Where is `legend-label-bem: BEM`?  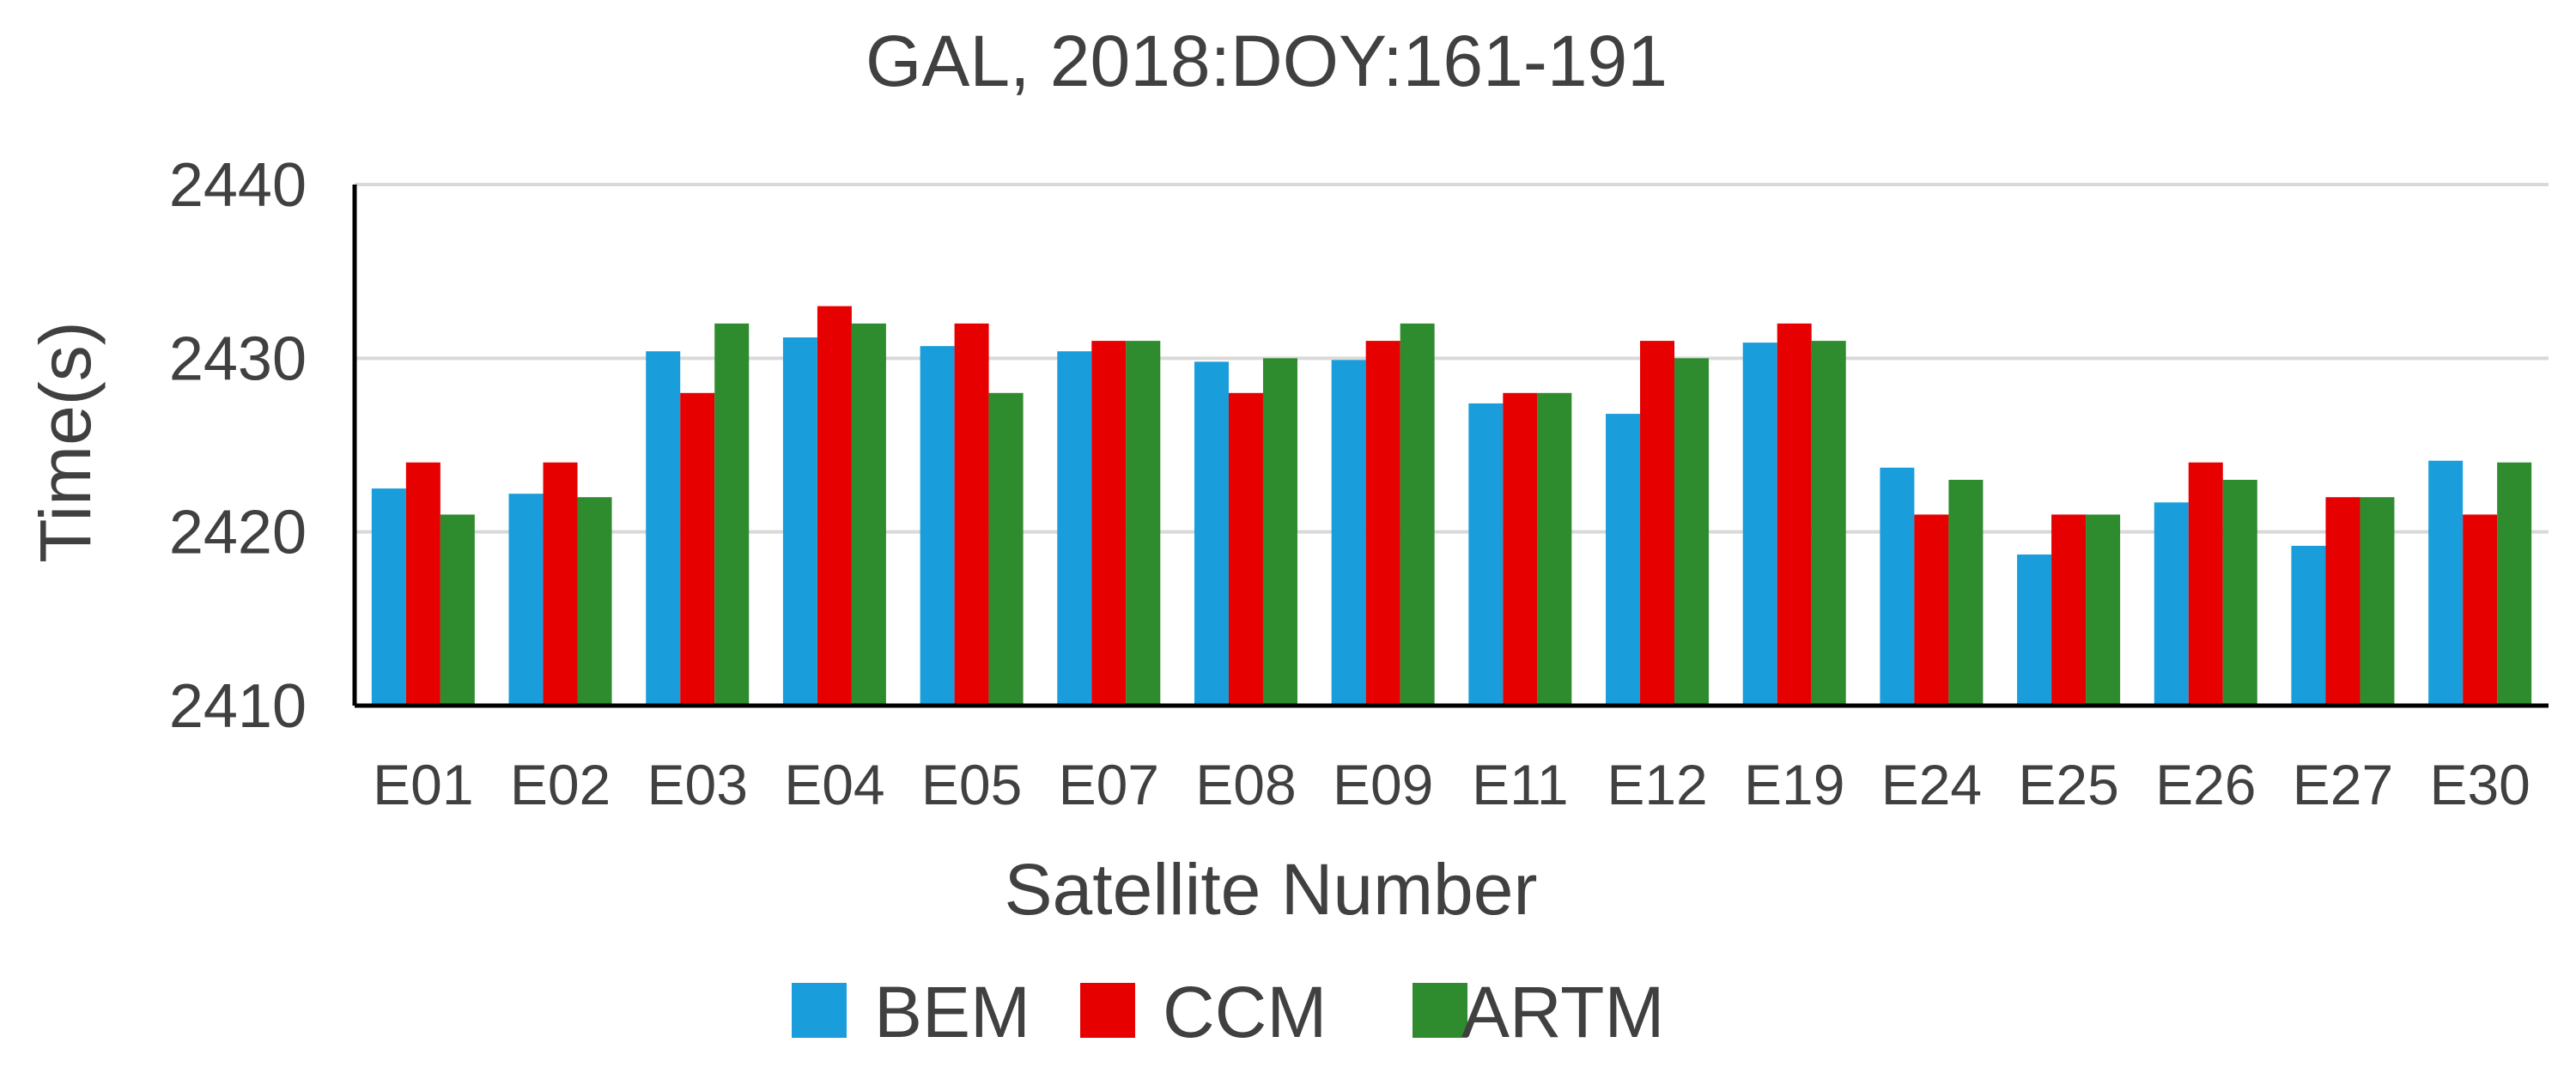
legend-label-bem: BEM is located at coordinates (952, 1012).